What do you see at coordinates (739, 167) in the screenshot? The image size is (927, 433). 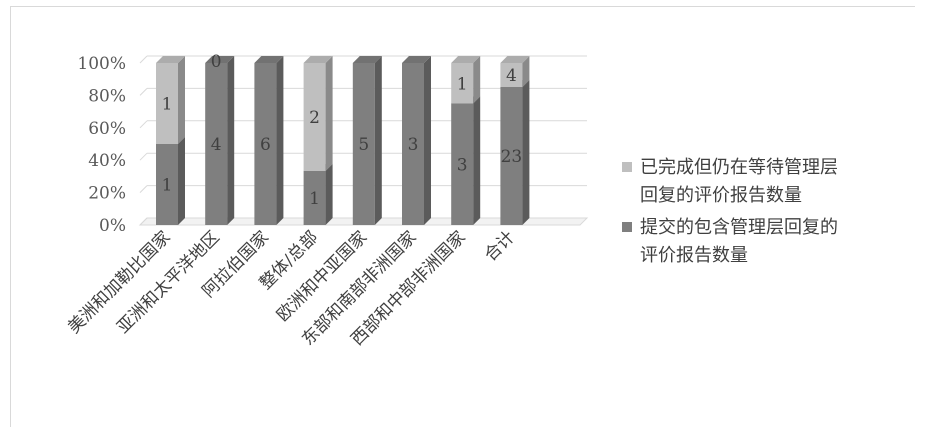 I see `legend-label: 已完成但仍在等待管理层` at bounding box center [739, 167].